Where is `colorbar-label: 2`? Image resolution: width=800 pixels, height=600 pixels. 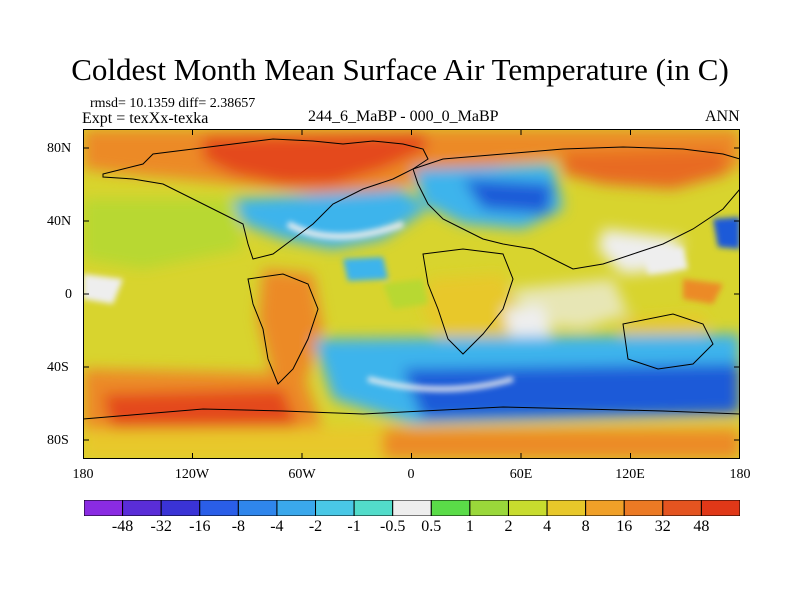
colorbar-label: 2 is located at coordinates (508, 526).